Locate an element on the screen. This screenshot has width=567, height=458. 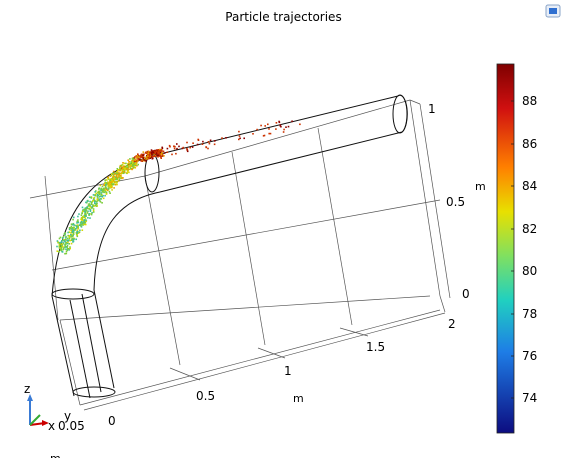
orientation-triad: z y x 0.05 is located at coordinates (54, 407).